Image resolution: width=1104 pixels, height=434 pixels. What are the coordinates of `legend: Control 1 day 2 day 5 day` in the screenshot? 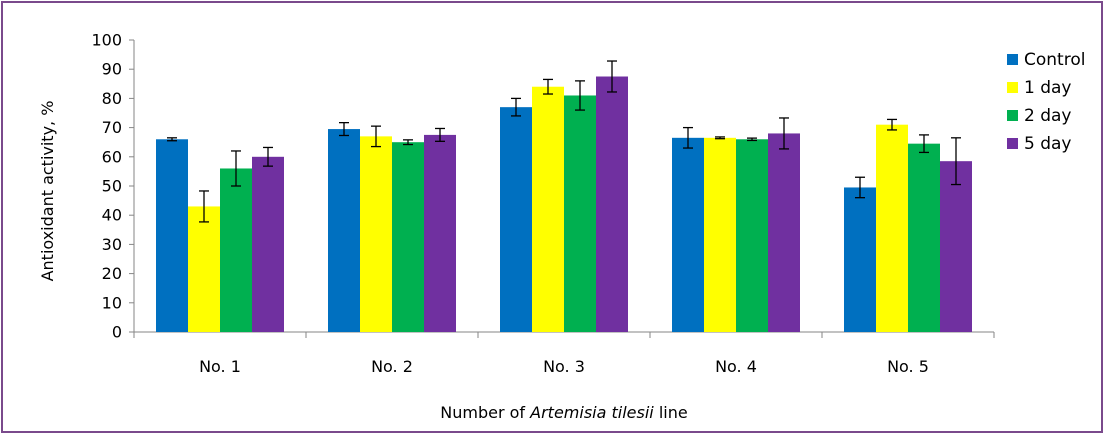 It's located at (1046, 102).